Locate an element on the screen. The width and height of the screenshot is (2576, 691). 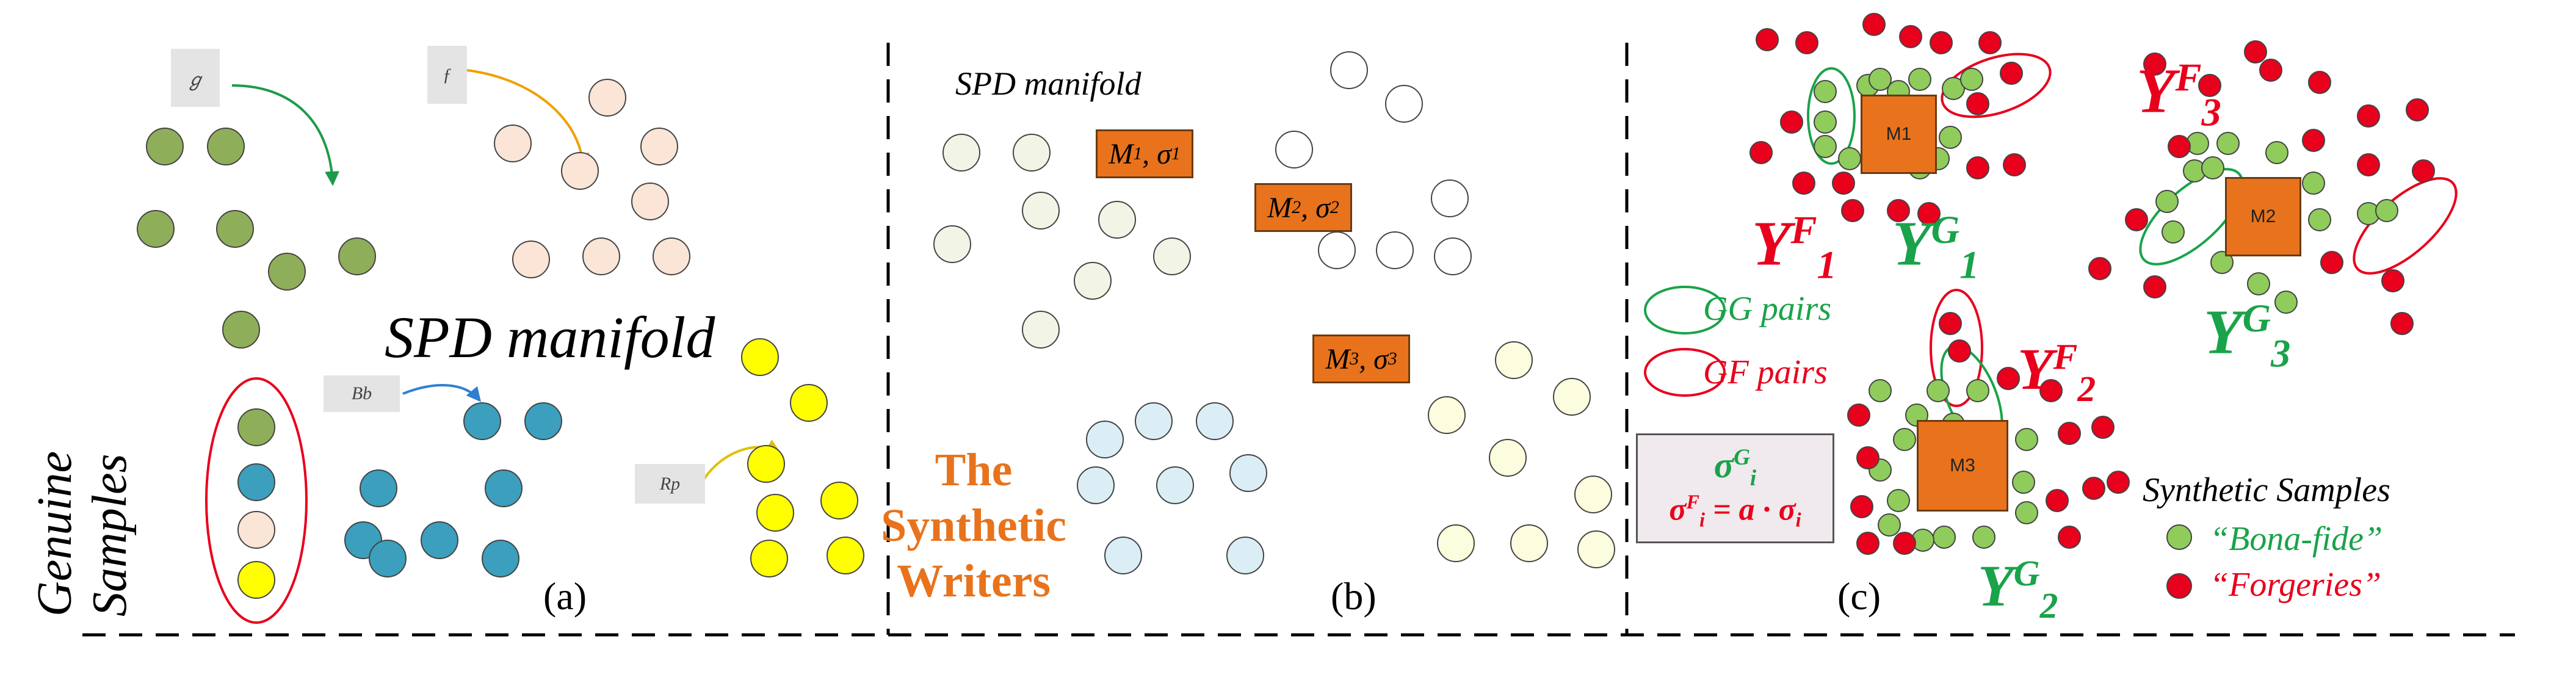
sigma-f-base: σ is located at coordinates (1678, 509).